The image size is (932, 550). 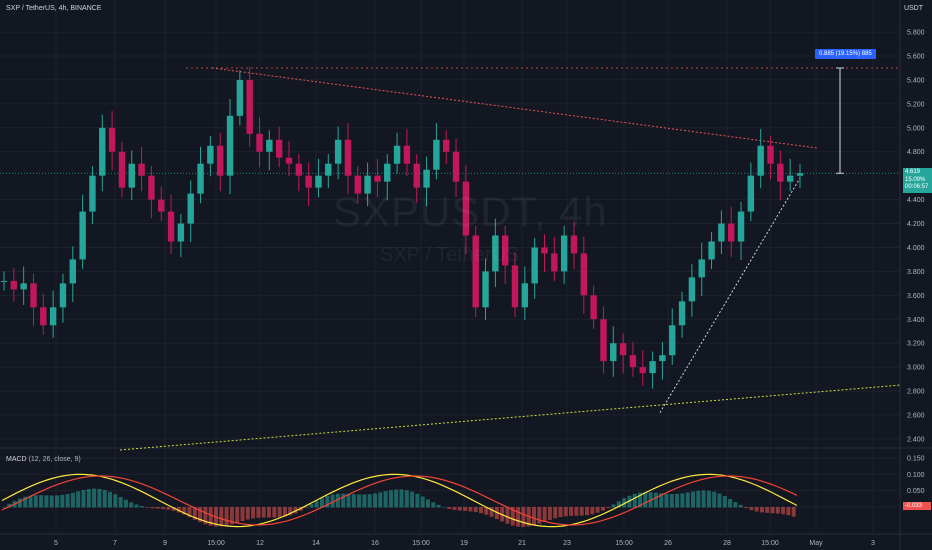 I want to click on macd-legend: MACD (12, 26, close, 9), so click(x=43, y=459).